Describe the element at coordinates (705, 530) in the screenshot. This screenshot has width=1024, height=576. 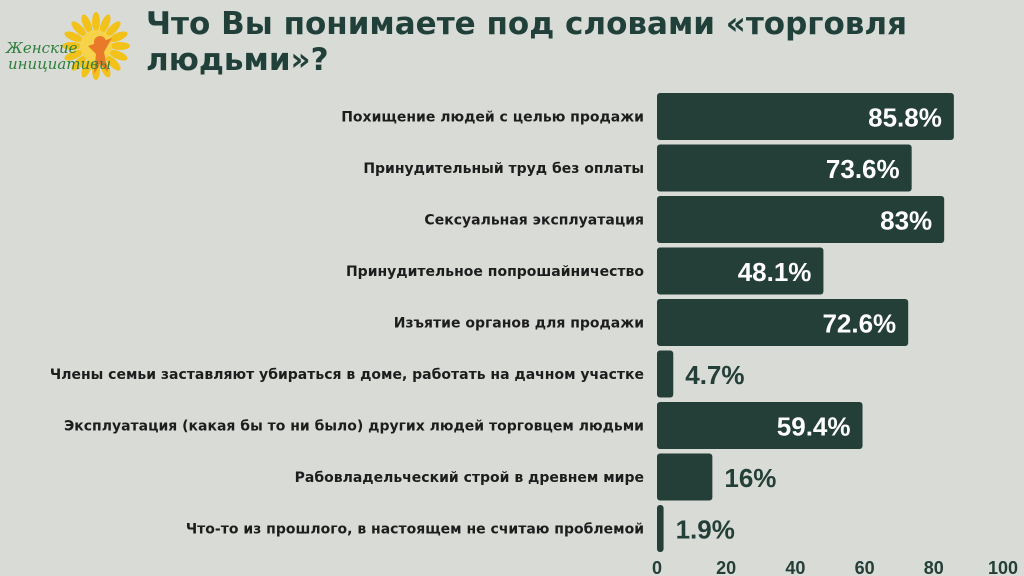
I see `value-label: 1.9%` at that location.